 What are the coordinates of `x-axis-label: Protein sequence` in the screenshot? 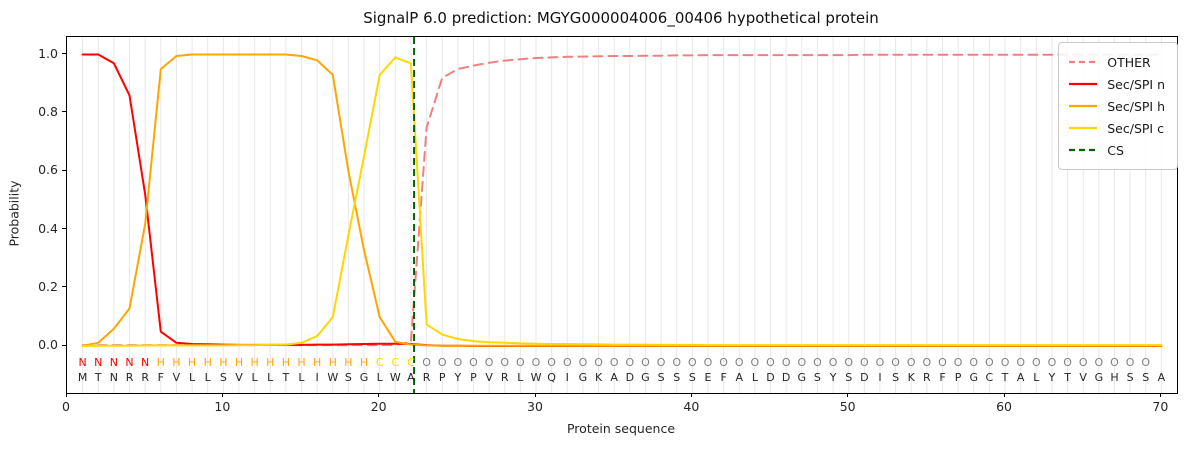 It's located at (621, 428).